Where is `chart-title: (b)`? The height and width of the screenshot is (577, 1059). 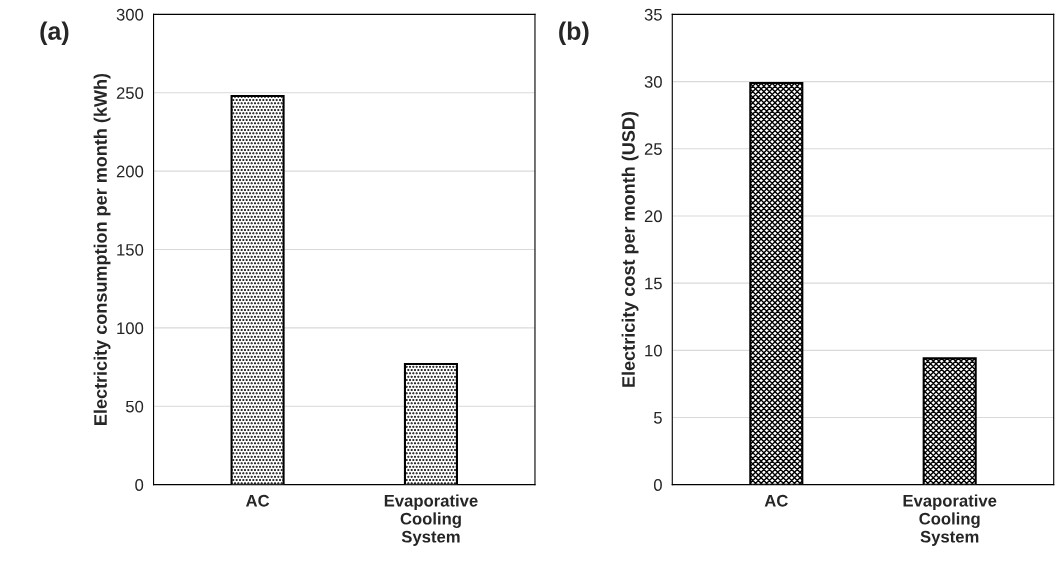
chart-title: (b) is located at coordinates (574, 33).